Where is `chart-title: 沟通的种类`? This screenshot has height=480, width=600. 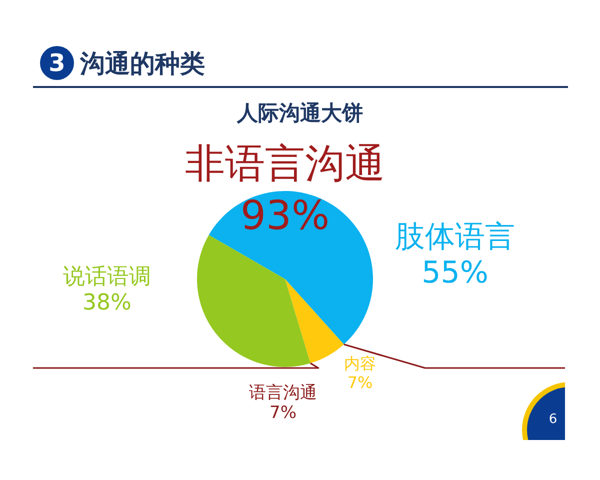
chart-title: 沟通的种类 is located at coordinates (142, 64).